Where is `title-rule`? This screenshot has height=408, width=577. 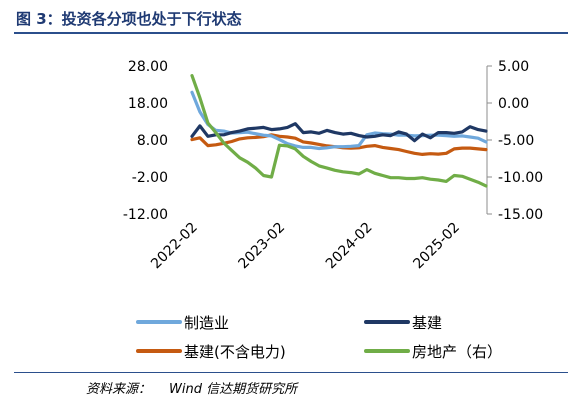
title-rule is located at coordinates (291, 33).